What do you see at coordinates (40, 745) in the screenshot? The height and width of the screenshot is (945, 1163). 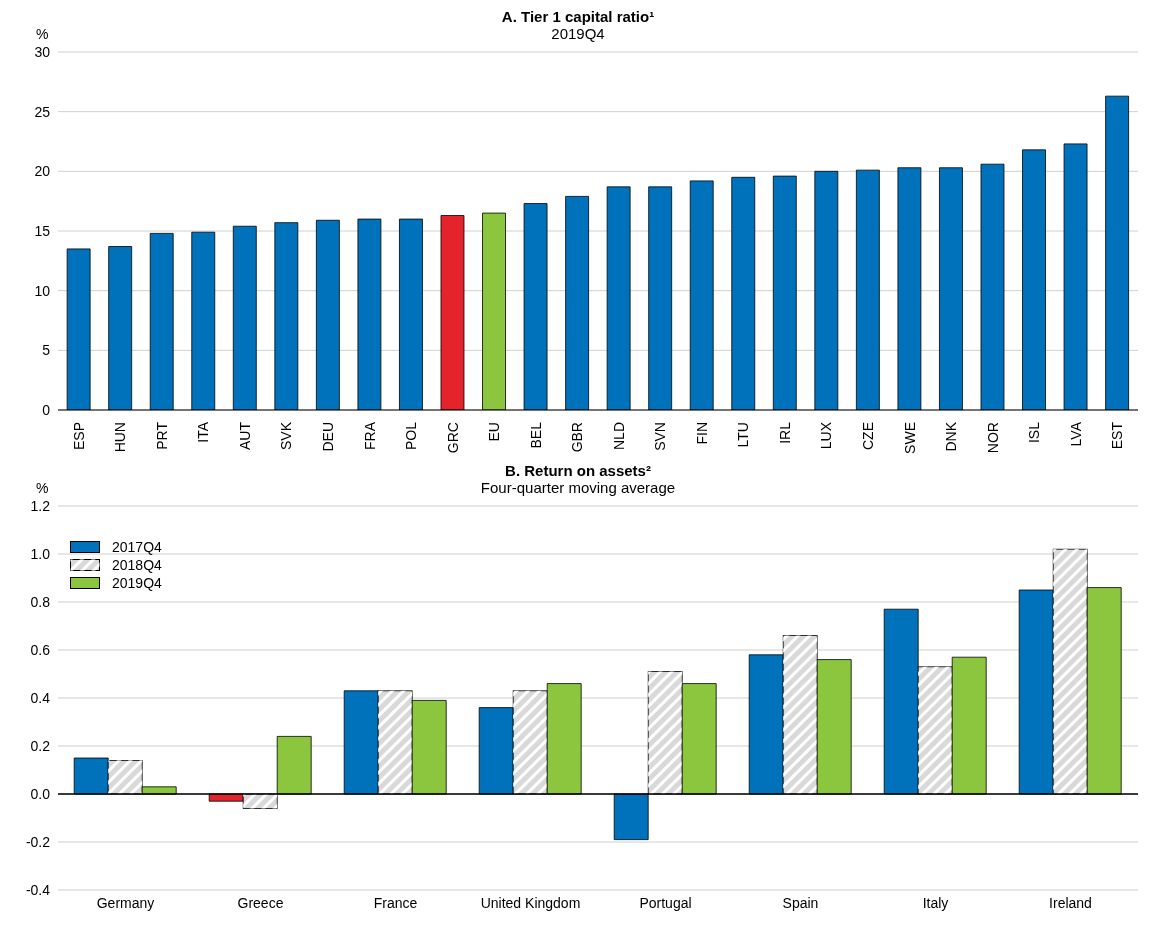 I see `y-tick-label: 0.2` at bounding box center [40, 745].